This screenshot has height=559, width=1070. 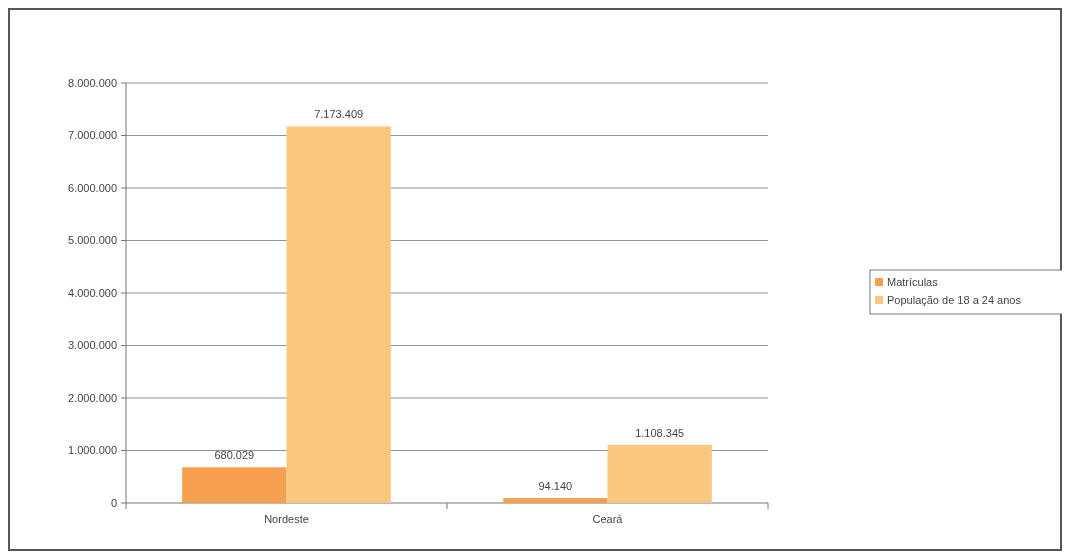 What do you see at coordinates (954, 299) in the screenshot?
I see `legend-label: População de 18 a 24 anos` at bounding box center [954, 299].